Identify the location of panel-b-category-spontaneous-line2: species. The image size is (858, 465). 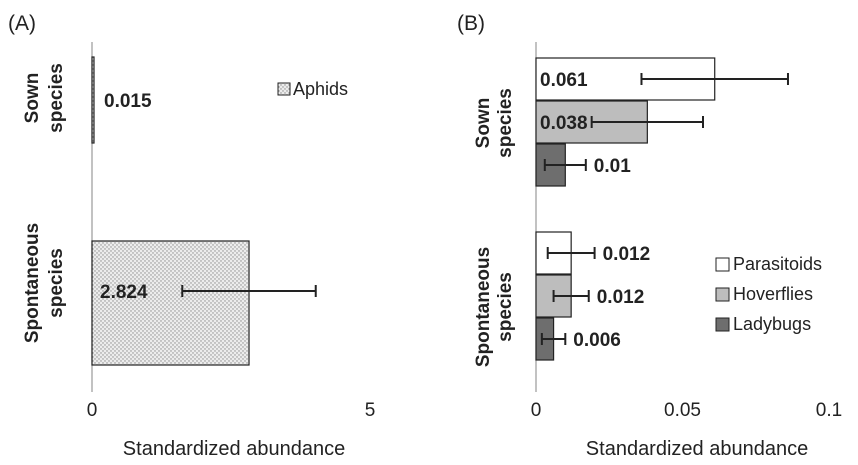
(505, 307).